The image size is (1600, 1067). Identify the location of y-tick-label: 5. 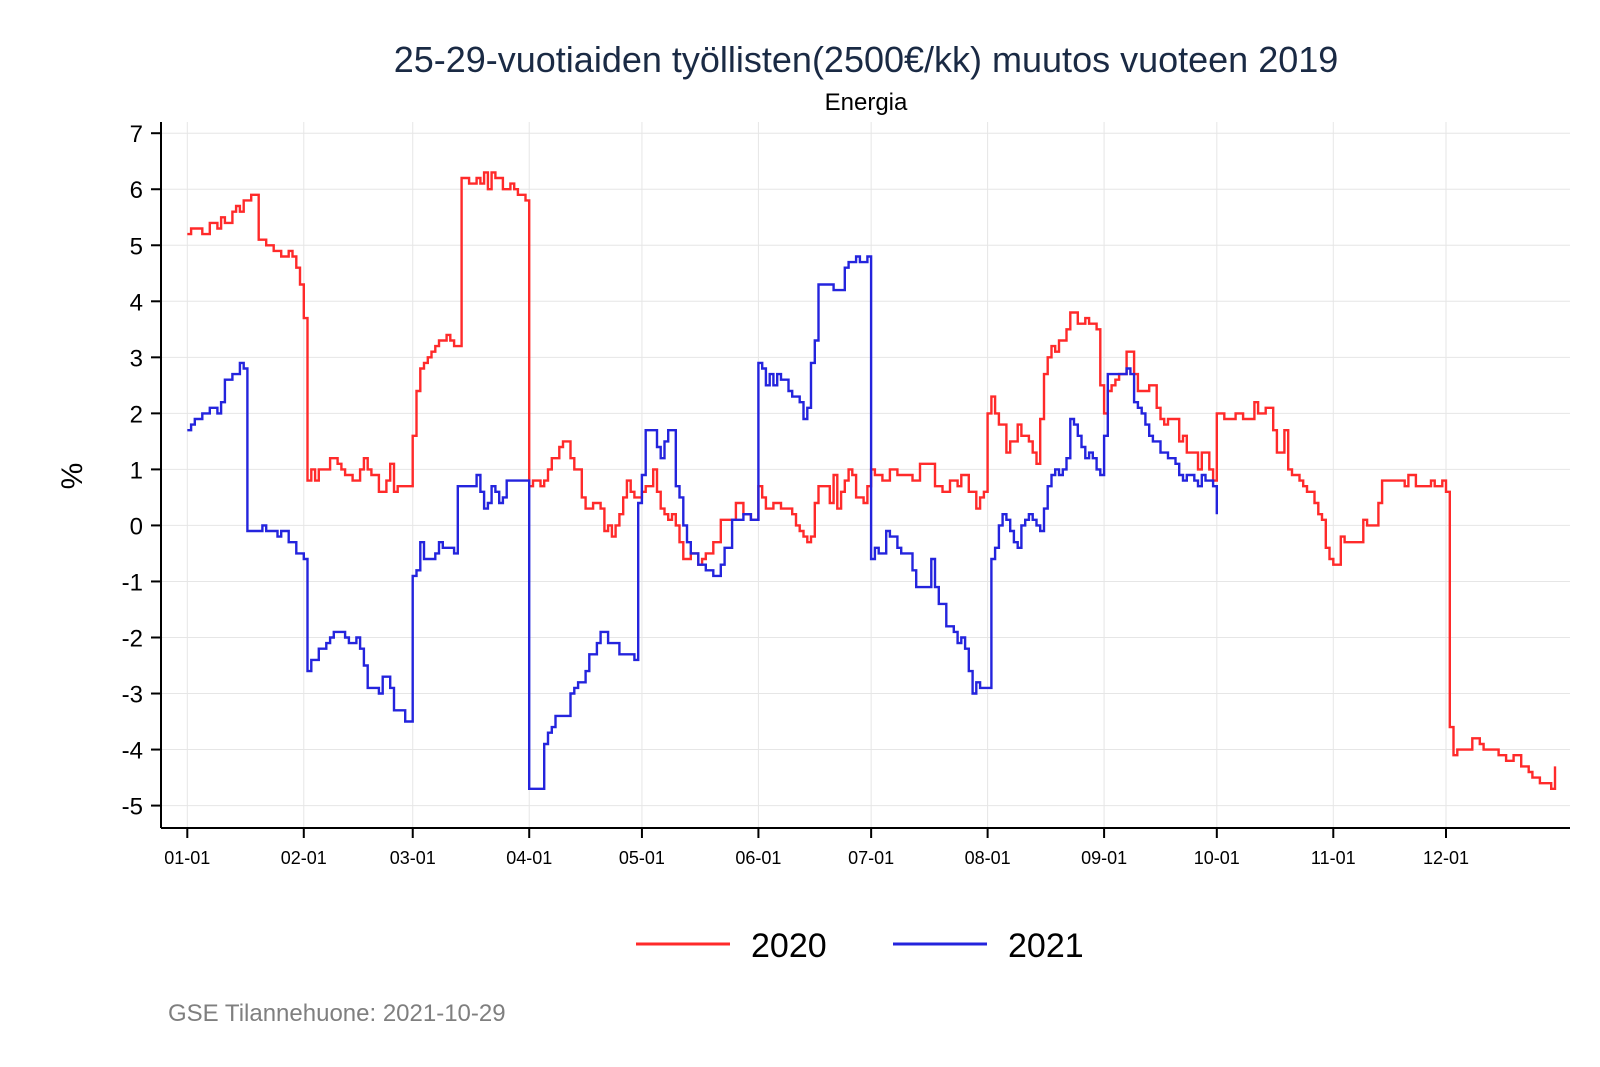
(136, 246).